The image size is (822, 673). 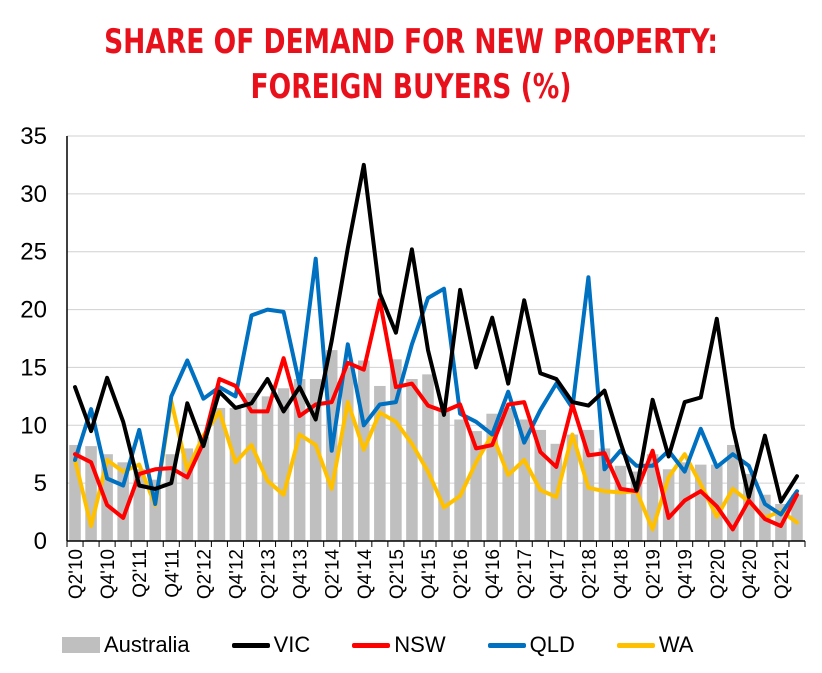 What do you see at coordinates (301, 574) in the screenshot?
I see `x-tick-label-7: Q4'13` at bounding box center [301, 574].